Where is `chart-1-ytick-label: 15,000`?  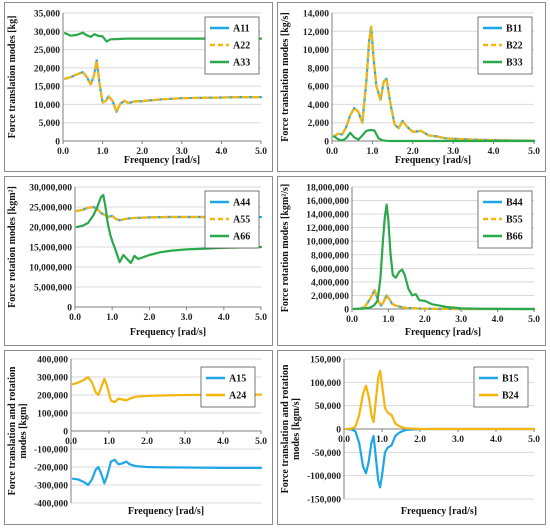 chart-1-ytick-label: 15,000 is located at coordinates (47, 88).